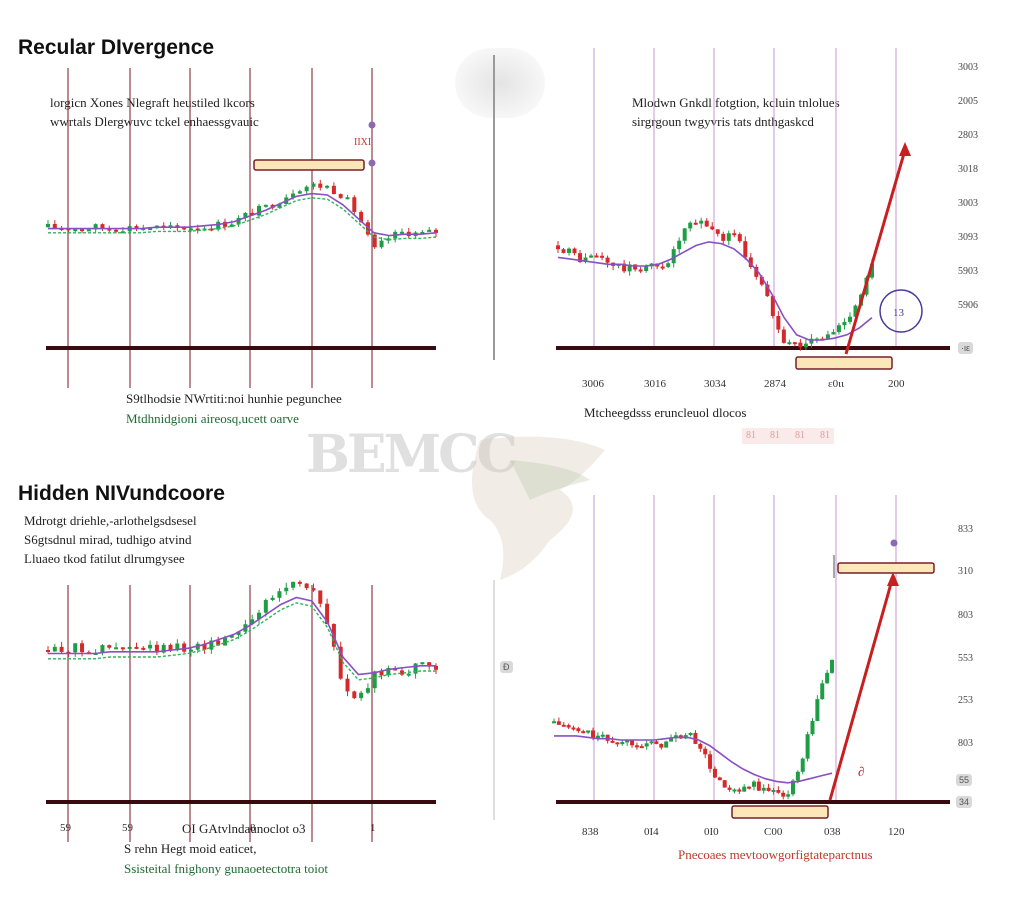  What do you see at coordinates (905, 149) in the screenshot?
I see `tr-divergence-arrow-head` at bounding box center [905, 149].